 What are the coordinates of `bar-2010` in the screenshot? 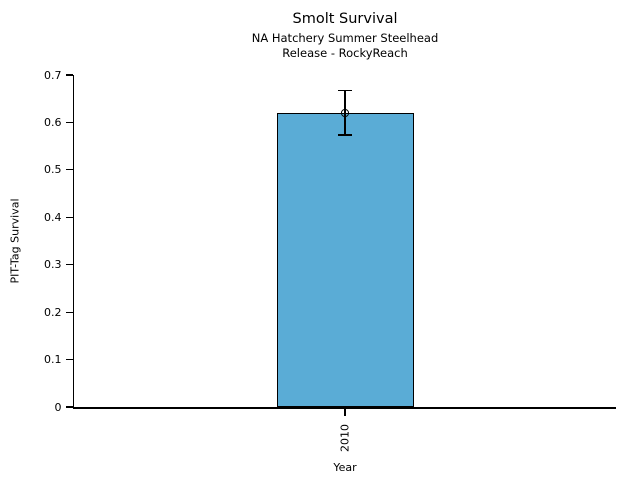 It's located at (345, 259).